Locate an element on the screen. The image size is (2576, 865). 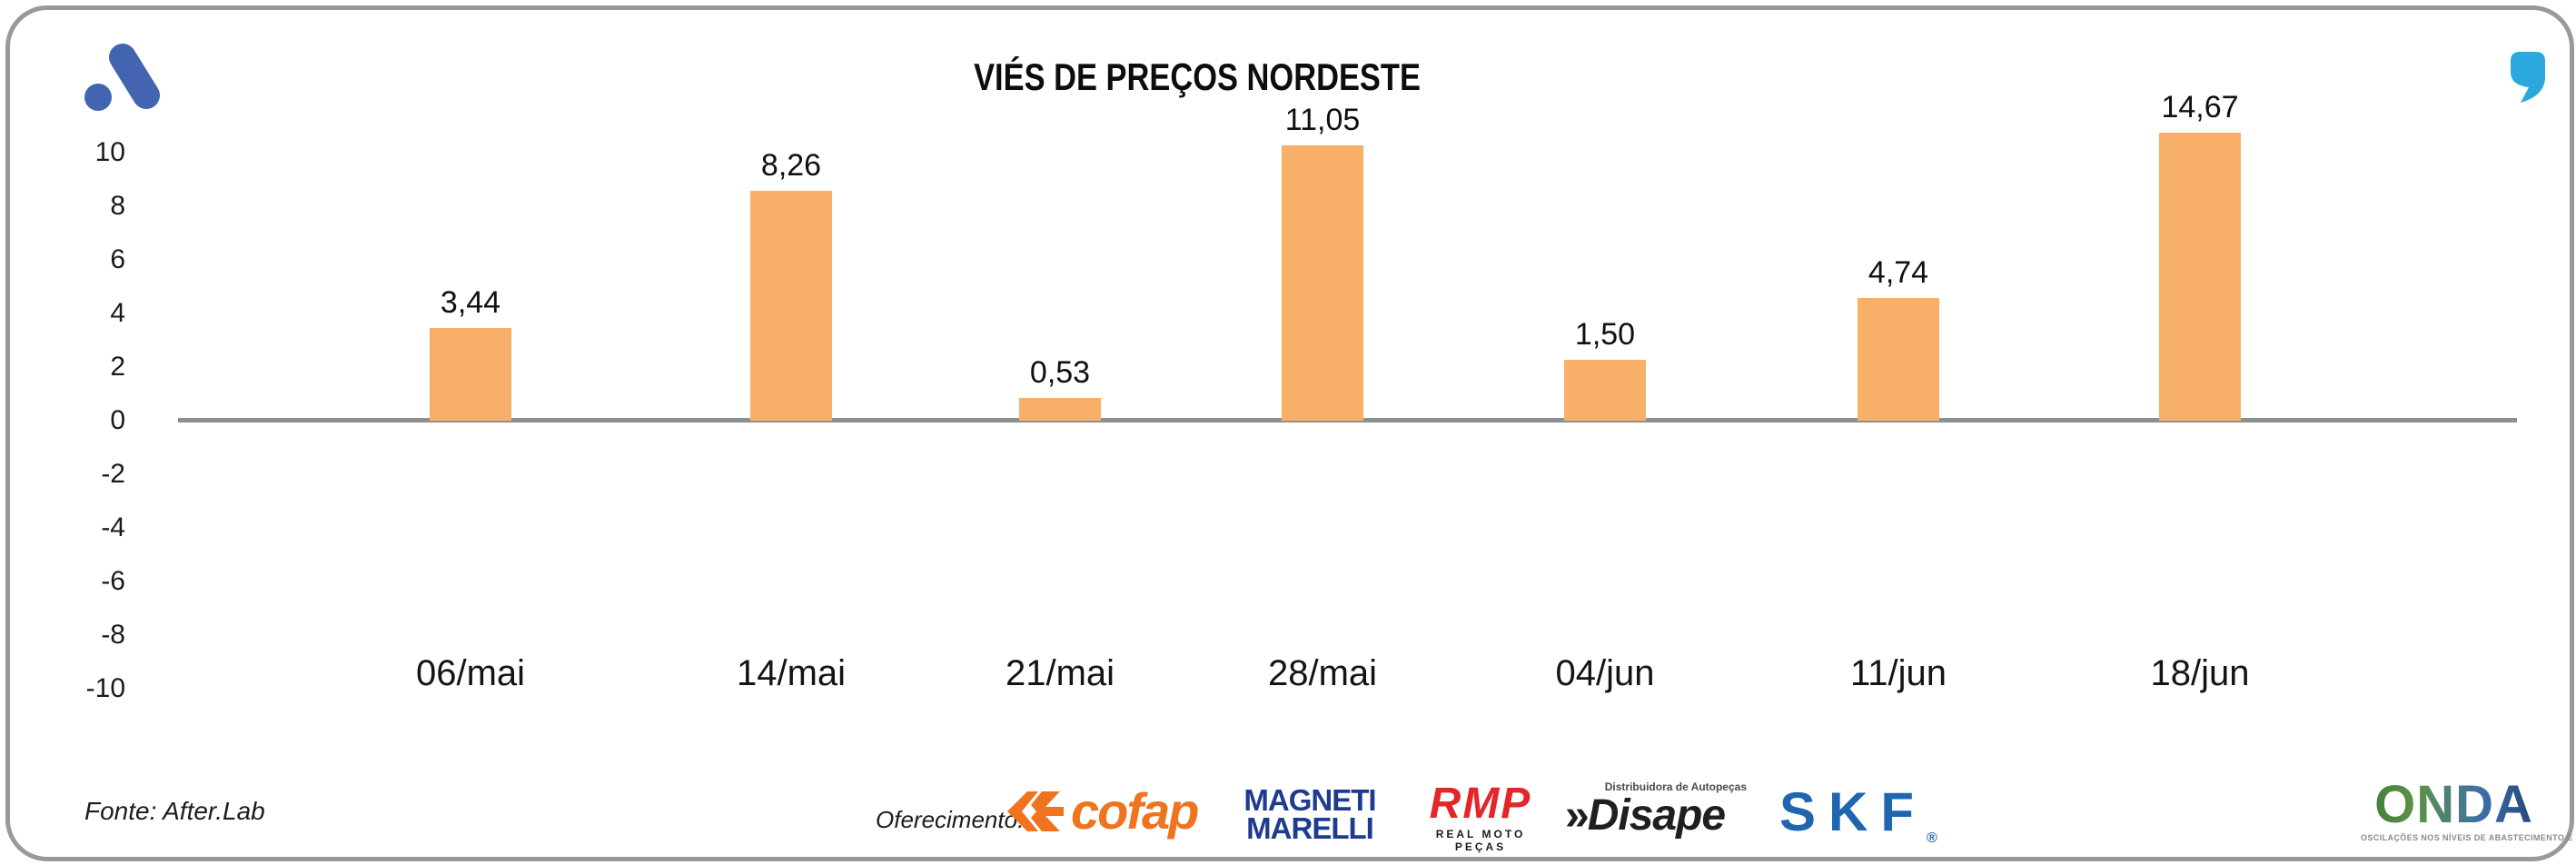
x-axis-label: 04/jun is located at coordinates (1605, 673).